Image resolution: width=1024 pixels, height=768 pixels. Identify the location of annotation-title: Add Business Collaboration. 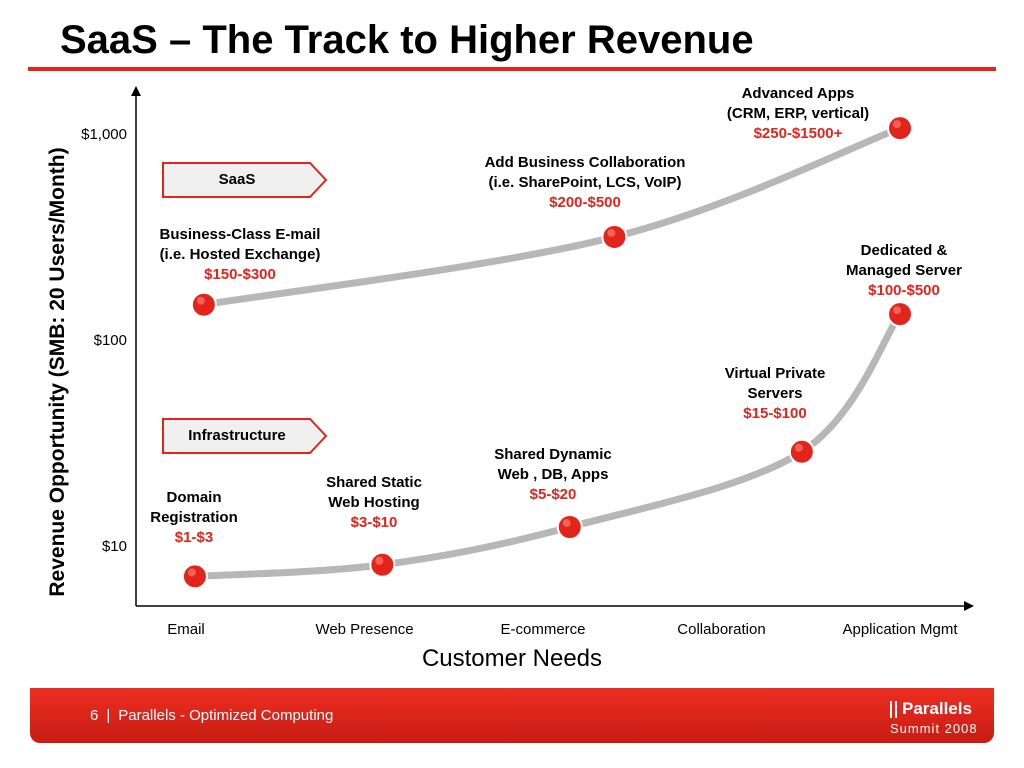
(585, 162).